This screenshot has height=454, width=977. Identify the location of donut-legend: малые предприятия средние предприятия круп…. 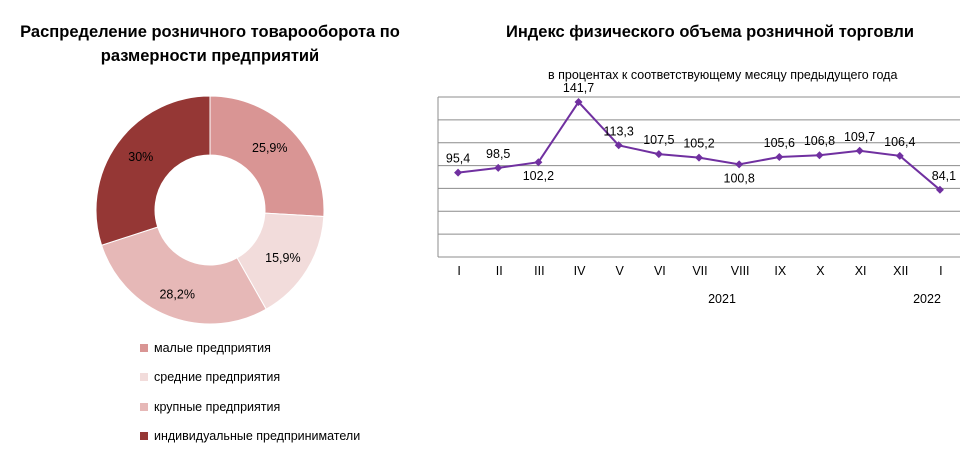
(250, 392).